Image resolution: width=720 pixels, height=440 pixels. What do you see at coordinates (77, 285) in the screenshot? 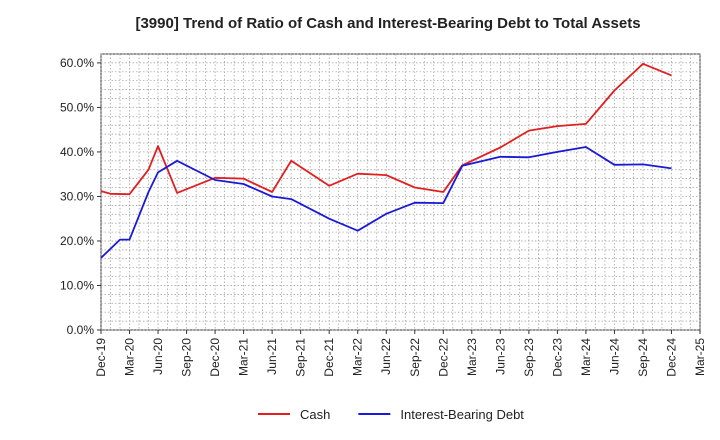
I see `y-tick-label: 10.0%` at bounding box center [77, 285].